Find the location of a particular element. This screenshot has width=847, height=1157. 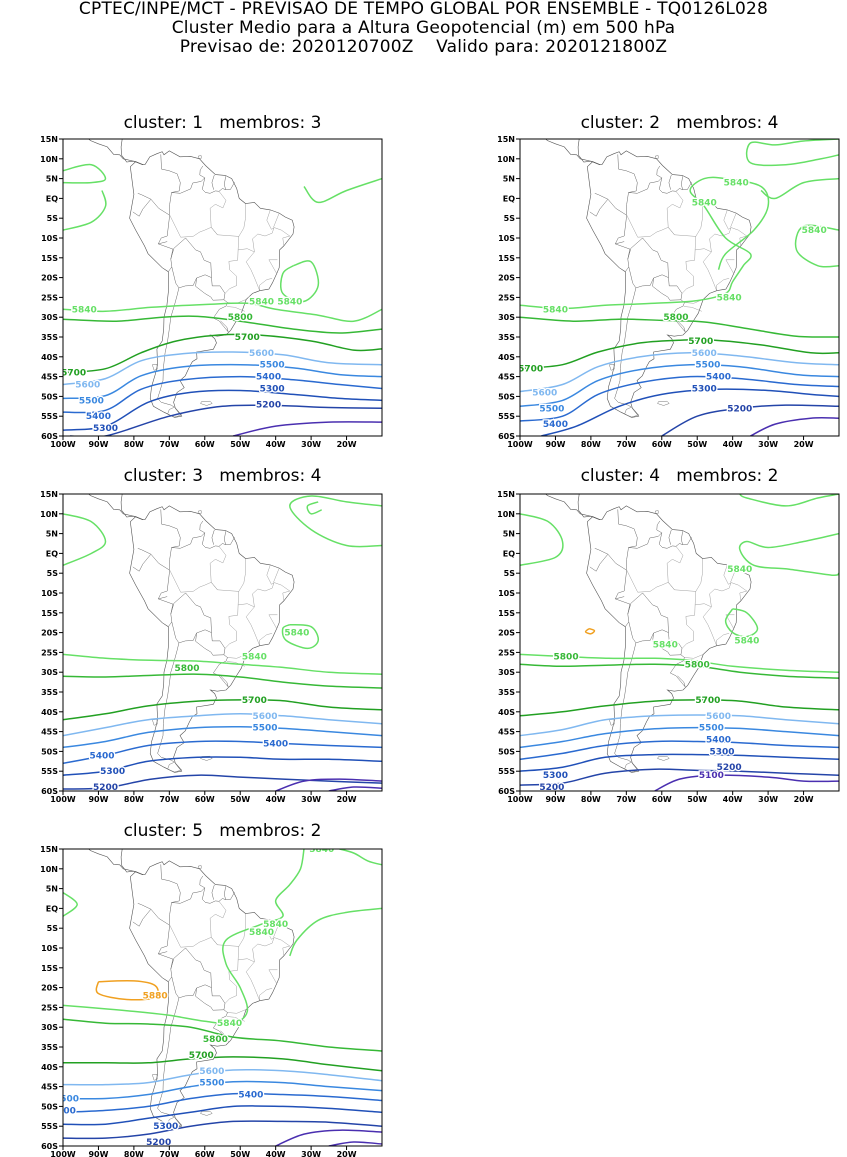

lat-label: 15N is located at coordinates (506, 494).